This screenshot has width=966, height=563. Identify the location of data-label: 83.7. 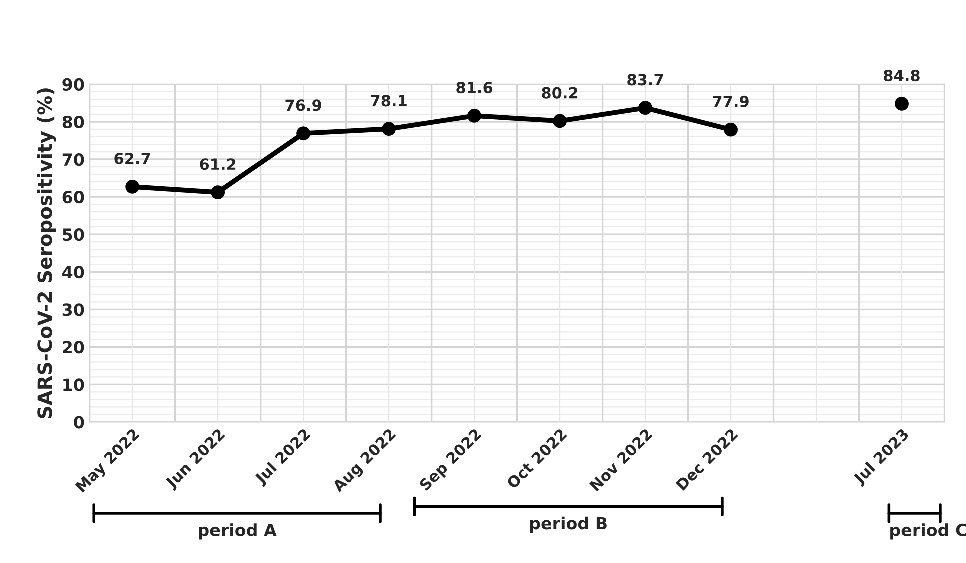
(646, 80).